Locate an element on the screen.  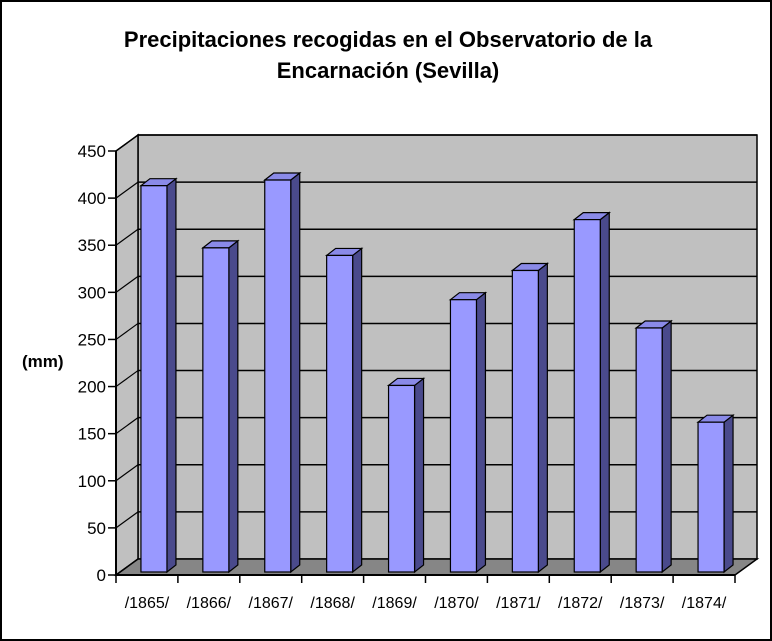
x-tick-label: /1874/ is located at coordinates (704, 603).